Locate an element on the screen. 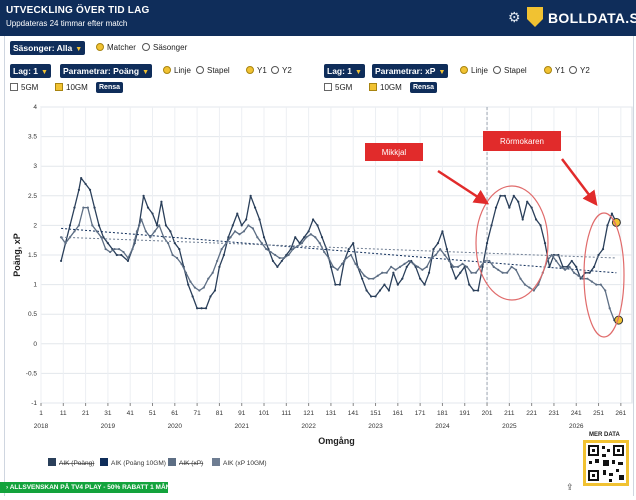 The image size is (636, 500). legend-label: AIK (Poäng) is located at coordinates (76, 463).